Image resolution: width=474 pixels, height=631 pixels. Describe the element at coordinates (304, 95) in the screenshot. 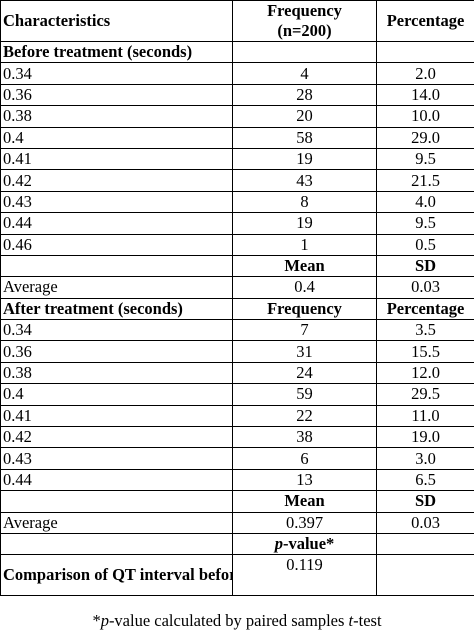

I see `row-frequency: 28` at that location.